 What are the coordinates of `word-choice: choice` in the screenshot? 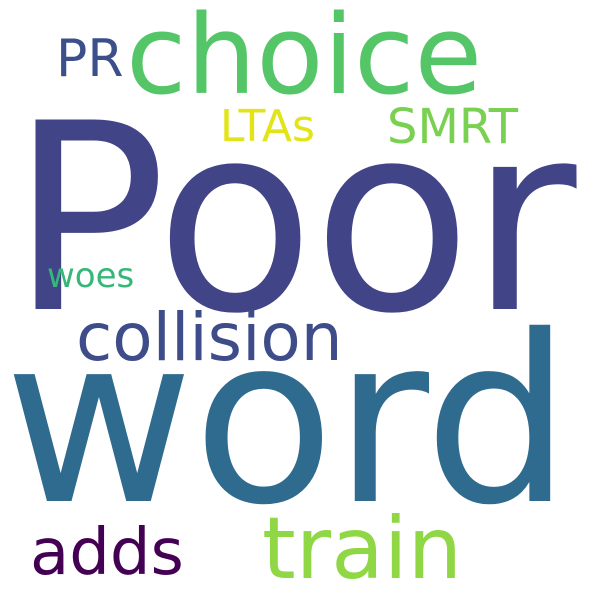 It's located at (304, 59).